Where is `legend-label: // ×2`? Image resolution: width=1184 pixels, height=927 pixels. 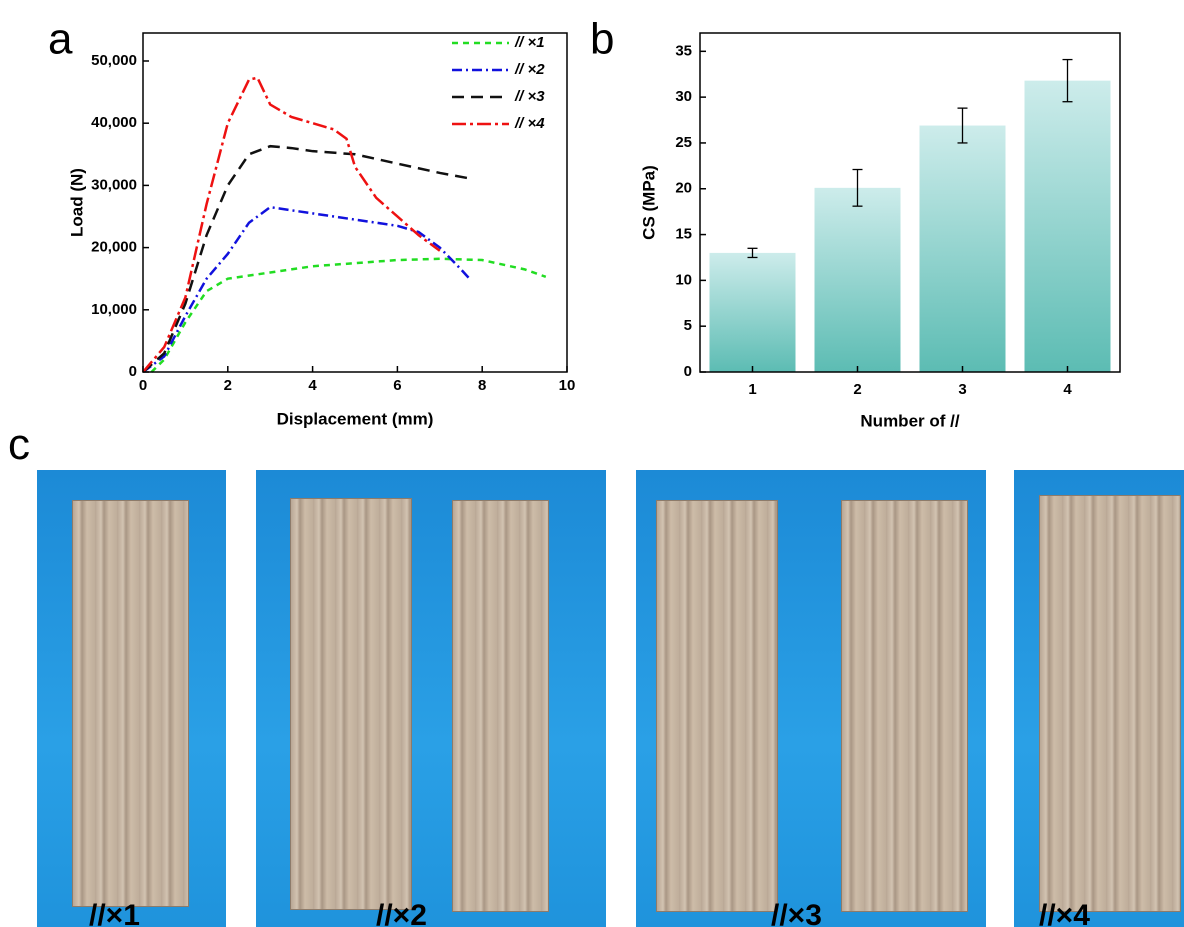 legend-label: // ×2 is located at coordinates (529, 69).